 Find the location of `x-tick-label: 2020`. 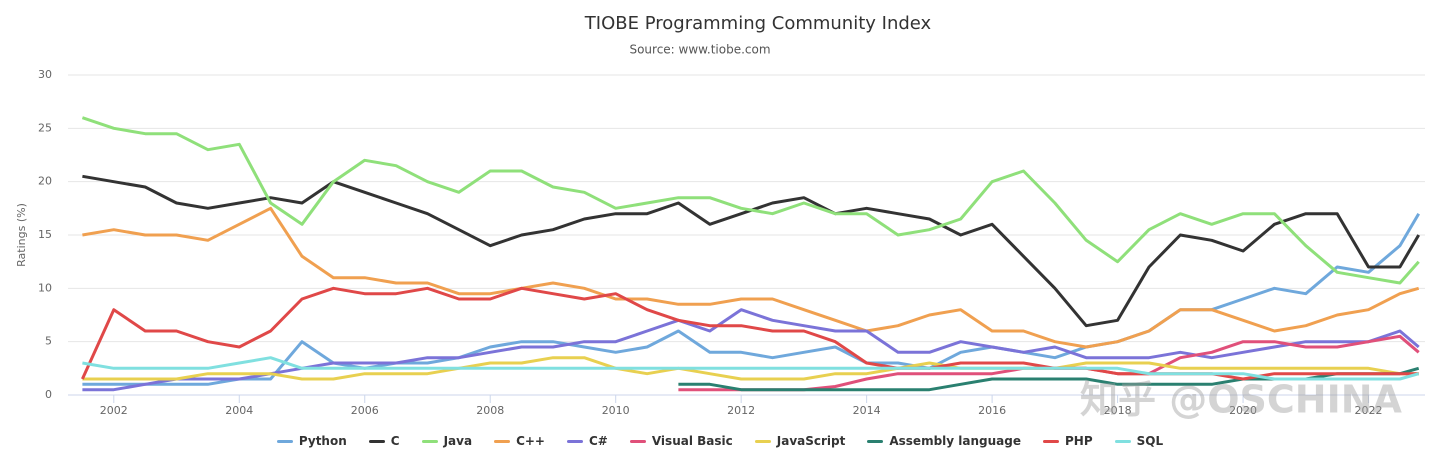

x-tick-label: 2020 is located at coordinates (1243, 410).